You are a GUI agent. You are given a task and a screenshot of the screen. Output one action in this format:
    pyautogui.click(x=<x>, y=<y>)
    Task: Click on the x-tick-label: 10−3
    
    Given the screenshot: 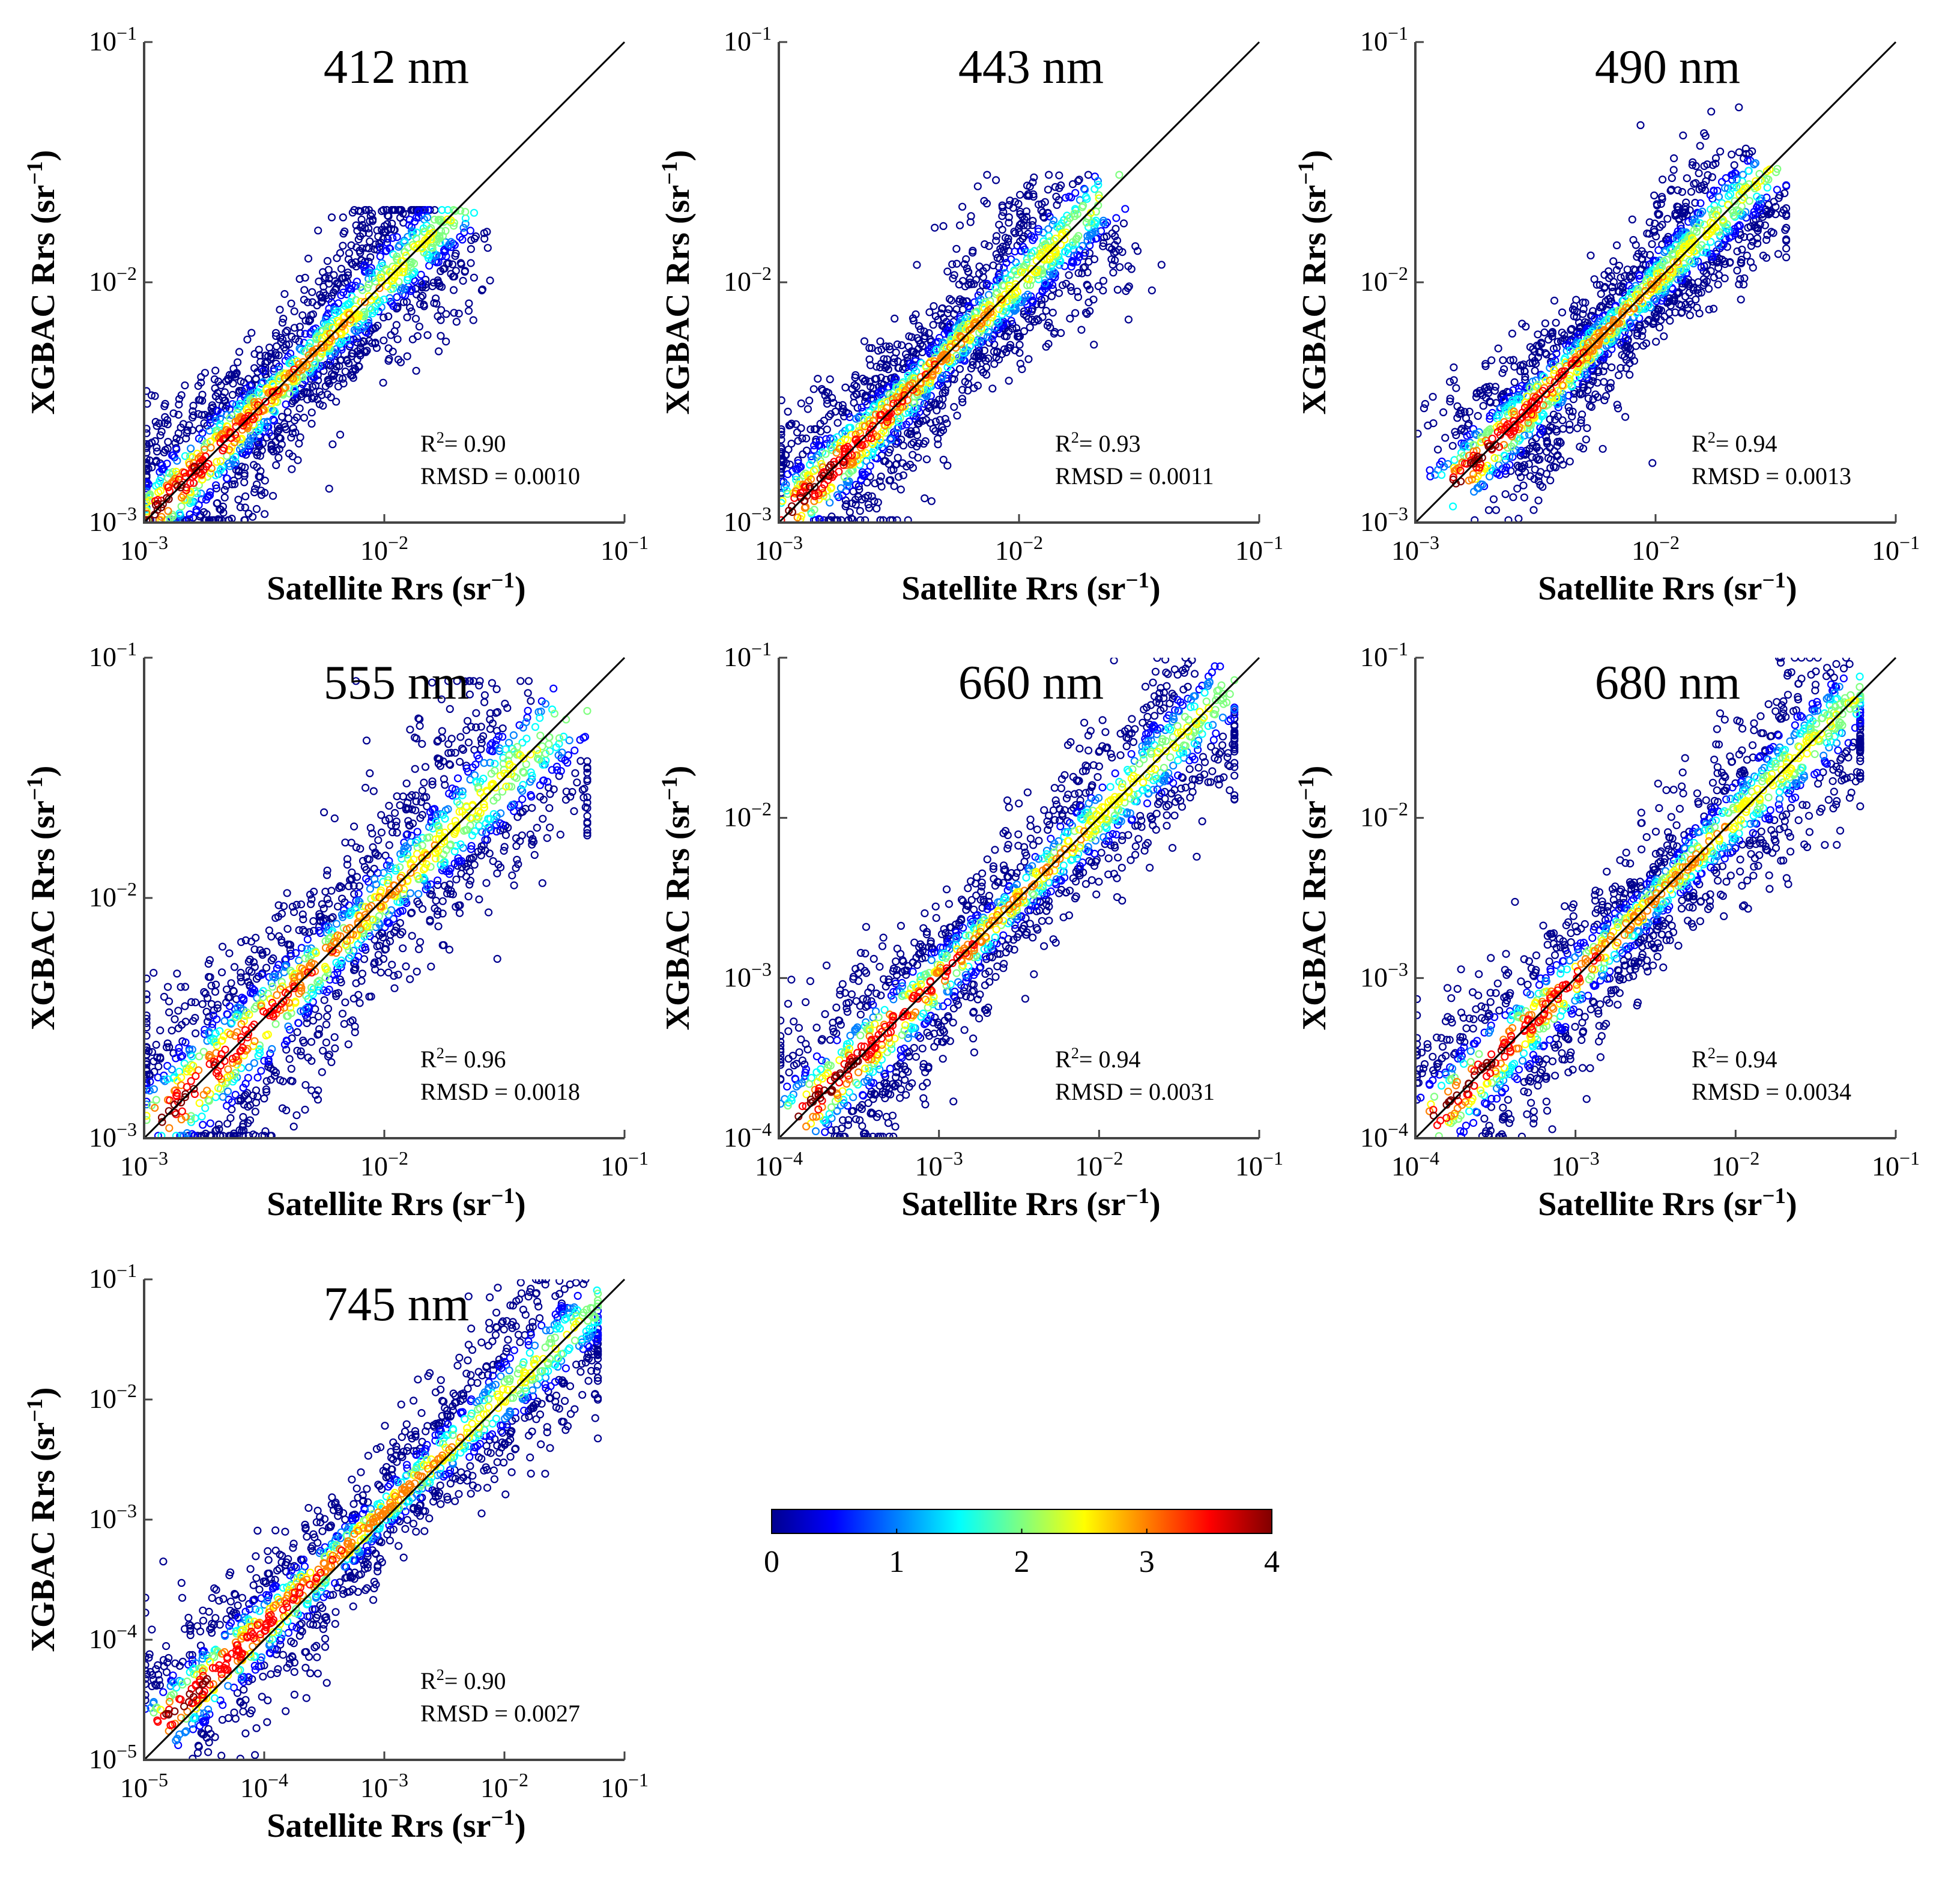 What is the action you would take?
    pyautogui.click(x=1415, y=549)
    